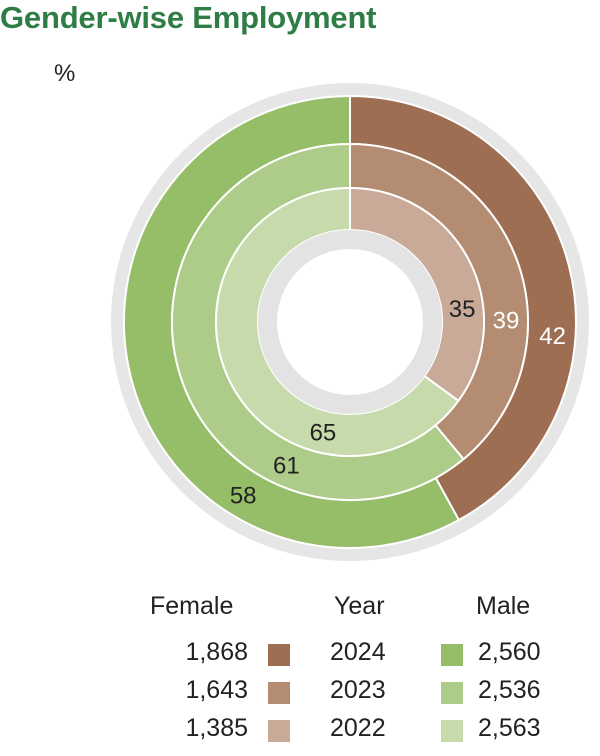 The image size is (600, 756). What do you see at coordinates (358, 690) in the screenshot?
I see `legend-year: 2023` at bounding box center [358, 690].